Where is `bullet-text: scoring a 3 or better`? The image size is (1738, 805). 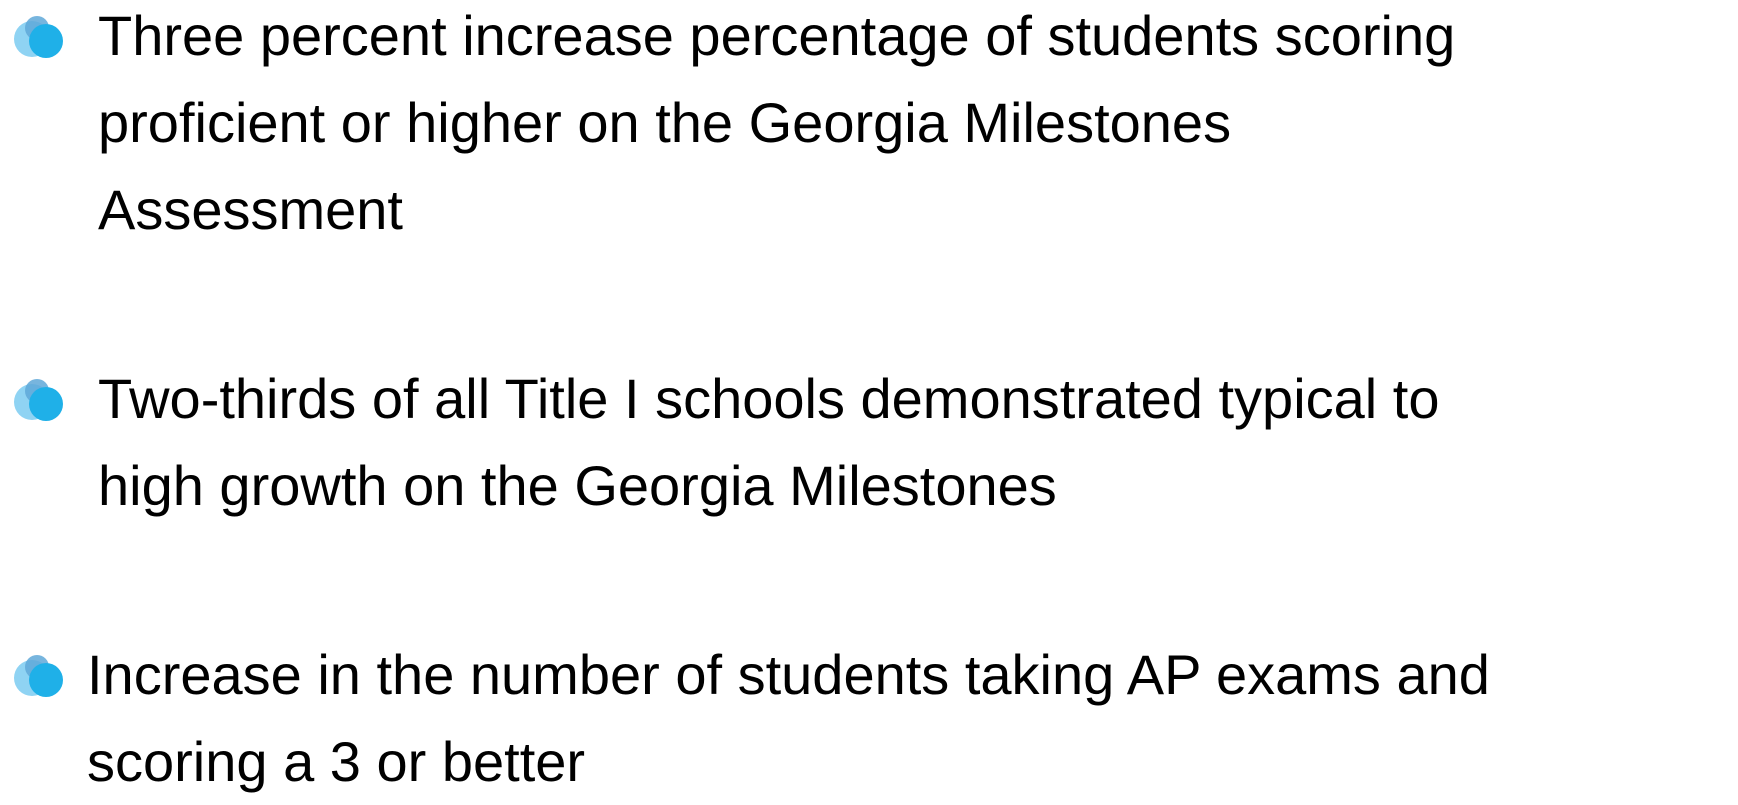 bullet-text: scoring a 3 or better is located at coordinates (336, 761).